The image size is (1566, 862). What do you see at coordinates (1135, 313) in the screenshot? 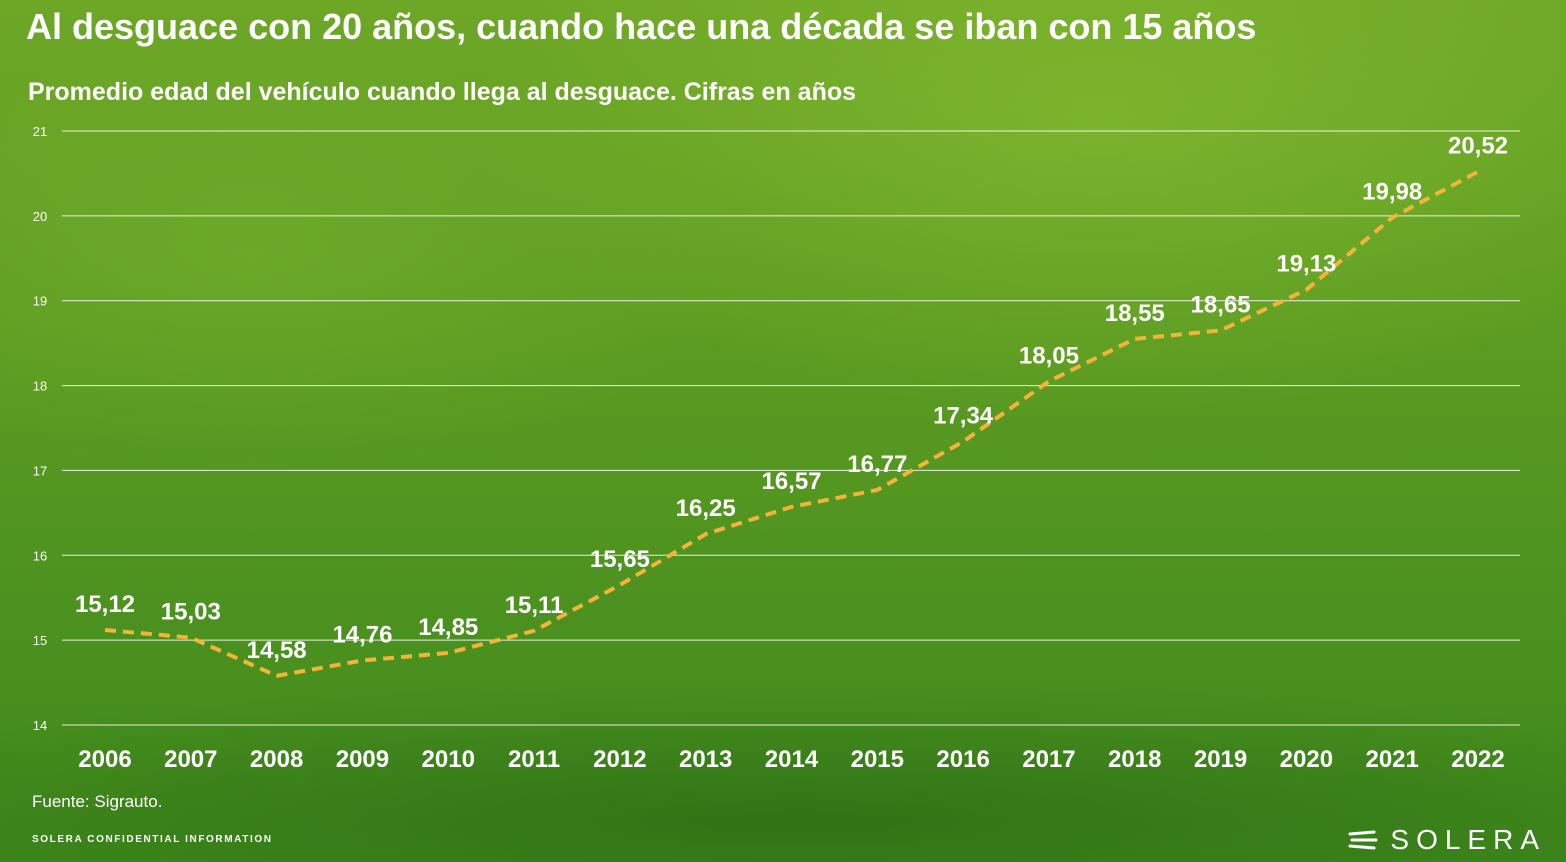
I see `data-label: 18,55` at bounding box center [1135, 313].